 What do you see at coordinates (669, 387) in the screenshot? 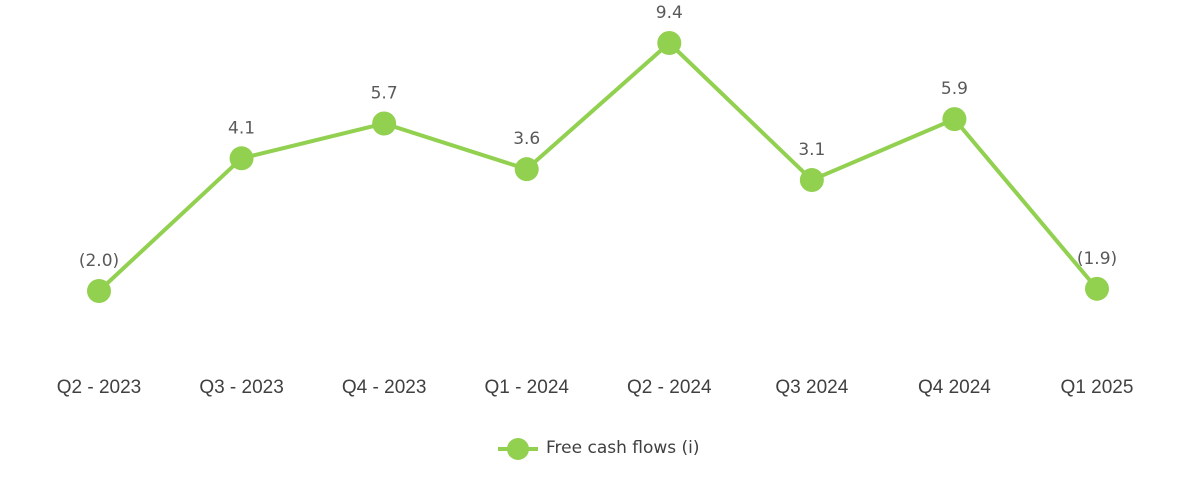
I see `x-tick-label: Q2 - 2024` at bounding box center [669, 387].